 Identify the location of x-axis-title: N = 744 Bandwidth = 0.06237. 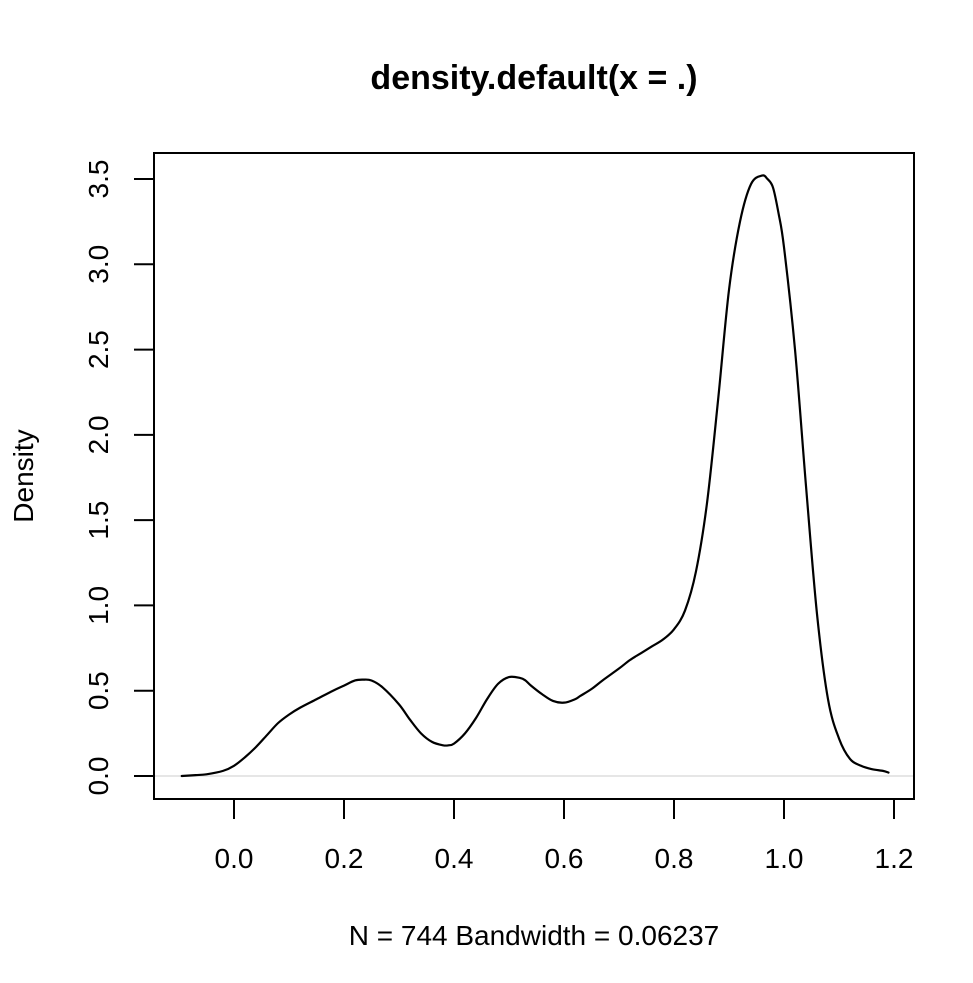
(534, 935).